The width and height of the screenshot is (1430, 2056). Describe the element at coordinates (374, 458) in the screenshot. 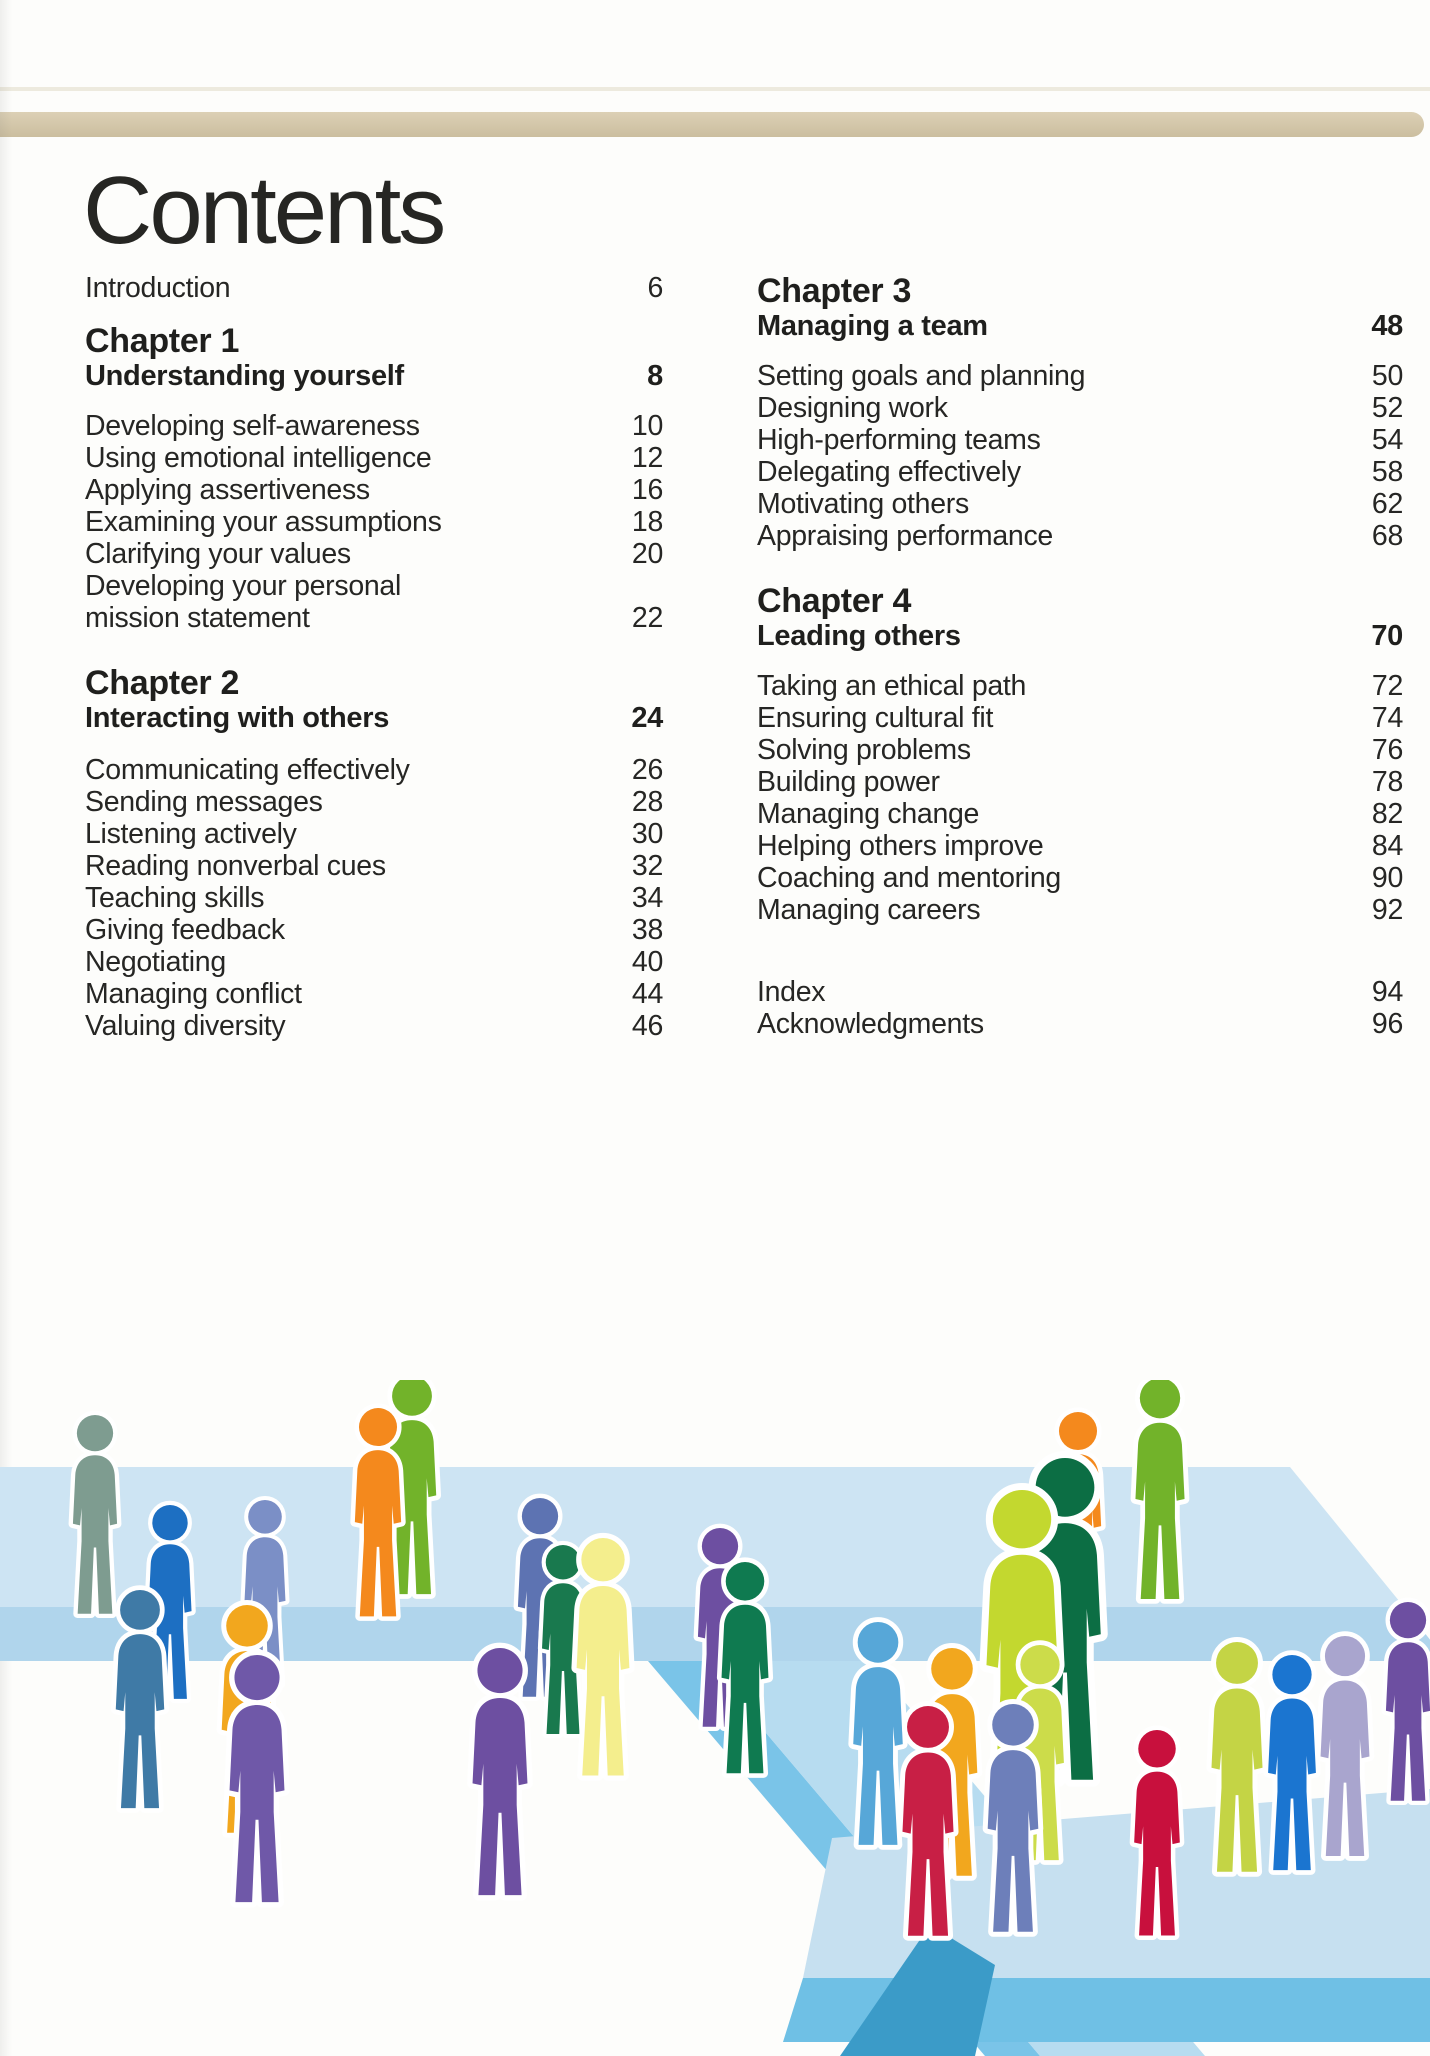

I see `toc-item-row: Using emotional intelligence 12` at that location.